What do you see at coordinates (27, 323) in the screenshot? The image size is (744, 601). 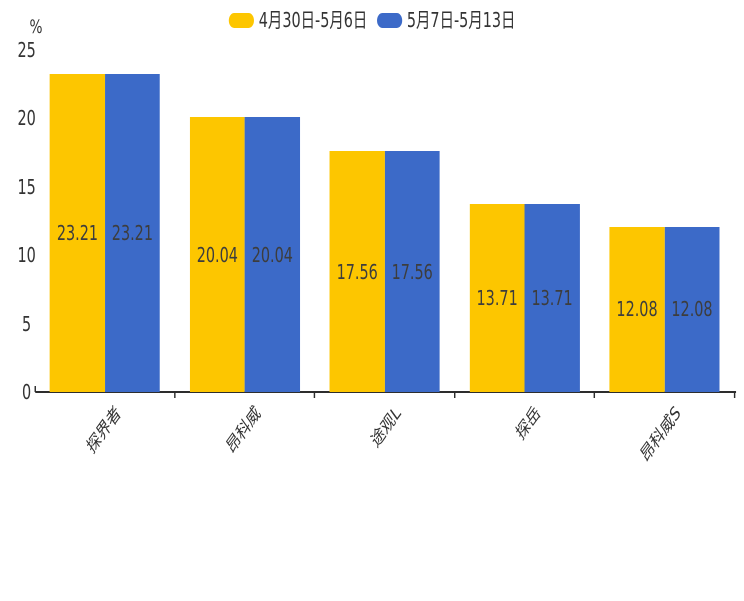 I see `y-tick-label: 5` at bounding box center [27, 323].